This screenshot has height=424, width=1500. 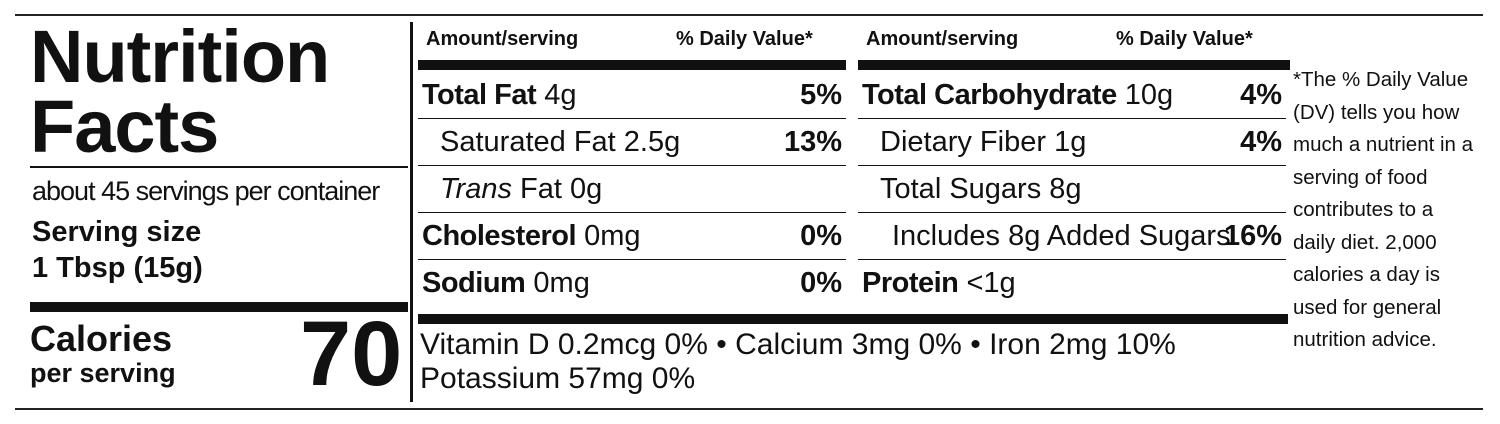 I want to click on nutrient-amount: 10g, so click(x=1149, y=95).